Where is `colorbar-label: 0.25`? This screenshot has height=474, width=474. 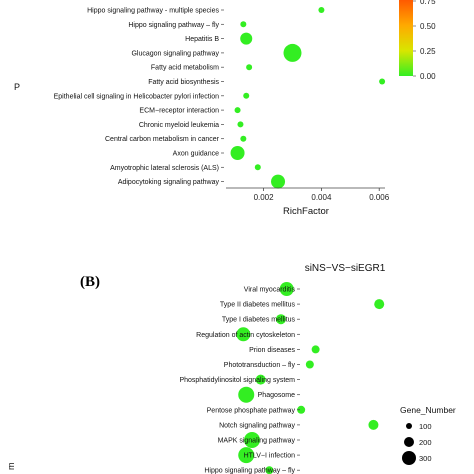
colorbar-label: 0.25 is located at coordinates (428, 51).